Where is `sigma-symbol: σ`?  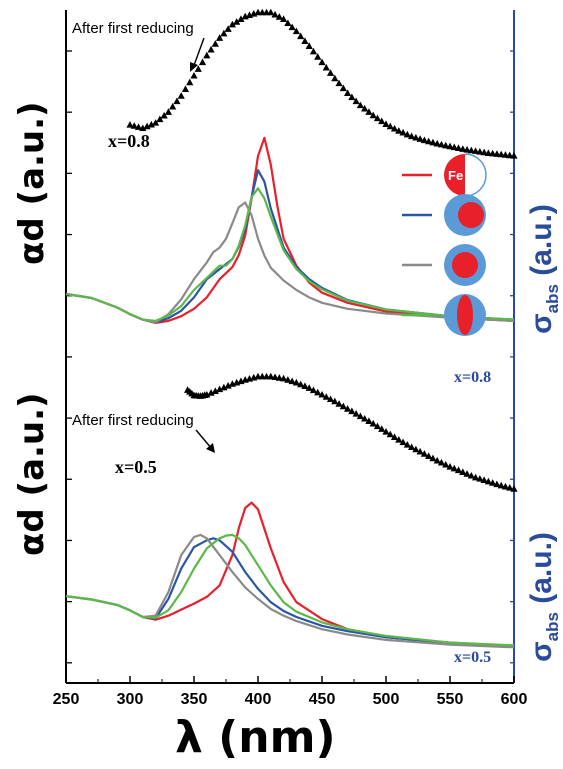
sigma-symbol: σ is located at coordinates (541, 651).